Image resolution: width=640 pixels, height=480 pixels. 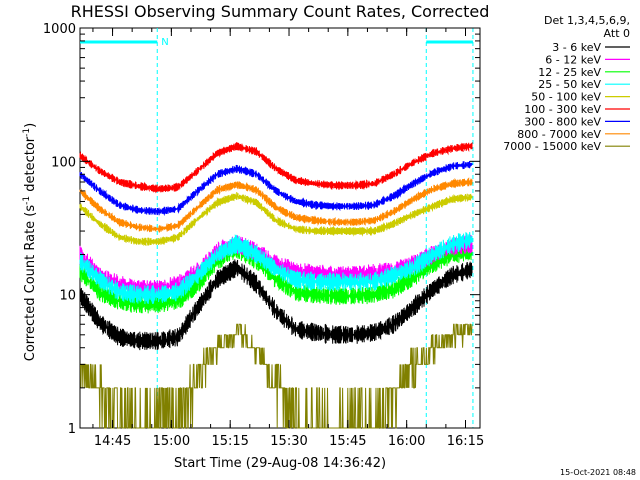 What do you see at coordinates (30, 242) in the screenshot?
I see `y-axis-label: Corrected Count Rate (s-1 detector-1)` at bounding box center [30, 242].